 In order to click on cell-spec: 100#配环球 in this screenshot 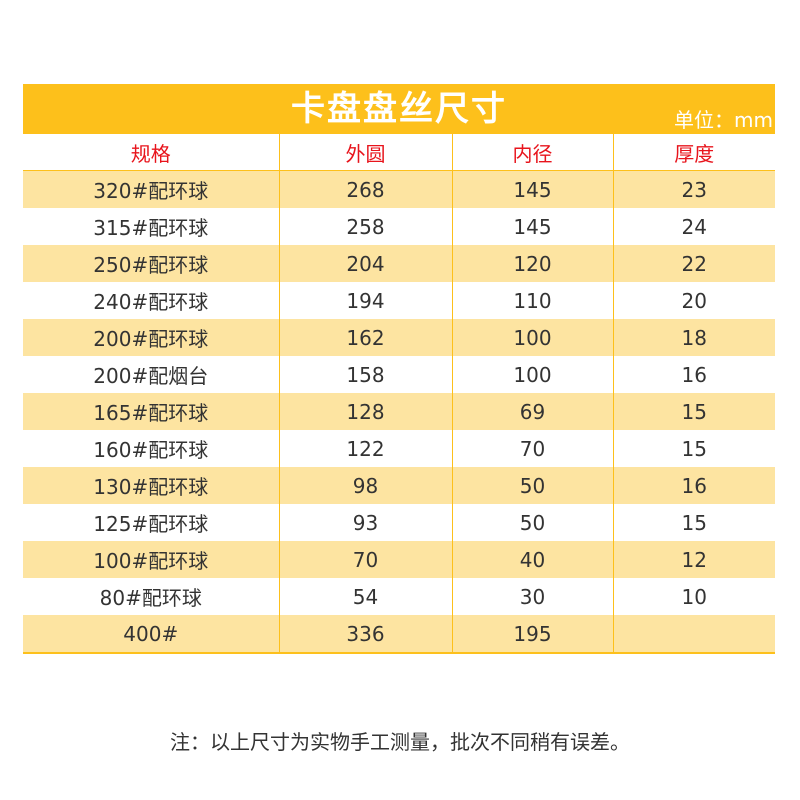, I will do `click(151, 559)`.